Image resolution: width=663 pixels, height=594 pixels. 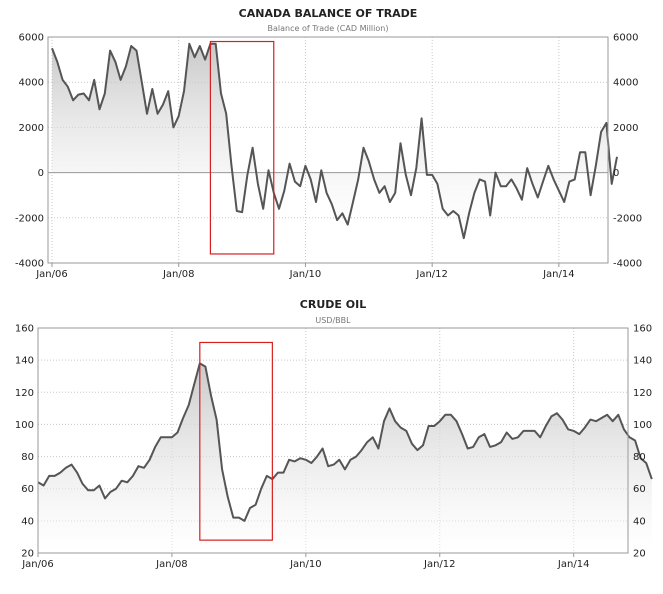 What do you see at coordinates (642, 361) in the screenshot?
I see `y-tick-label-right: 140` at bounding box center [642, 361].